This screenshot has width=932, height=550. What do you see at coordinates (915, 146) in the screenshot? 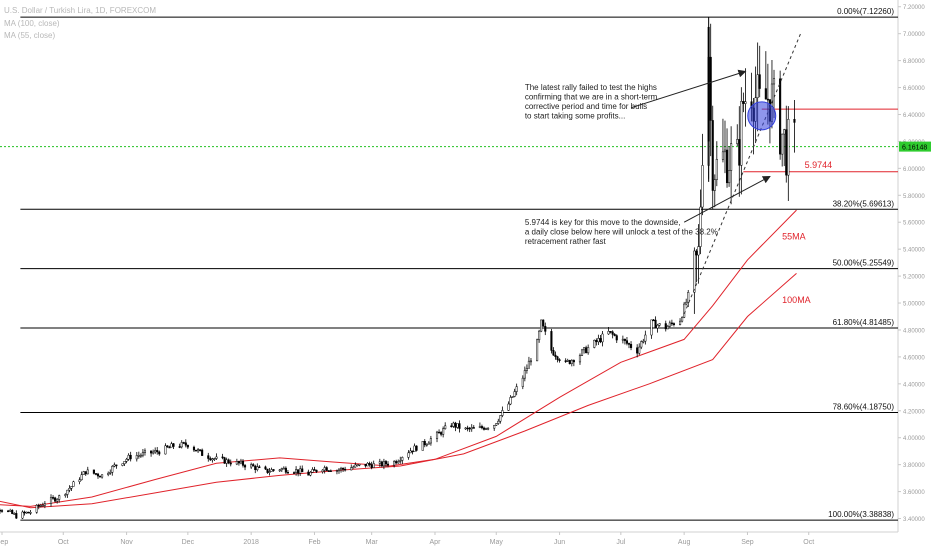
I see `current-price-box` at bounding box center [915, 146].